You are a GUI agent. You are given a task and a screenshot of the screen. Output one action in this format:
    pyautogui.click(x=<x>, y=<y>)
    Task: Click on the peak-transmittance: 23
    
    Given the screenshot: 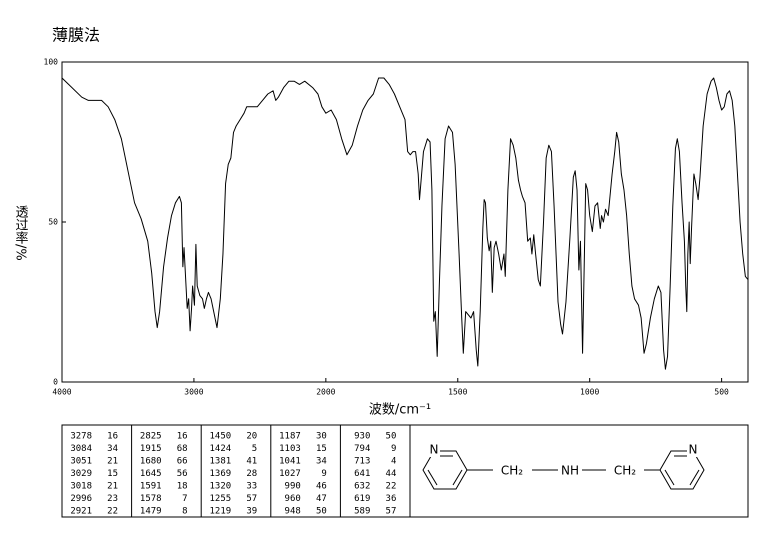 What is the action you would take?
    pyautogui.click(x=112, y=499)
    